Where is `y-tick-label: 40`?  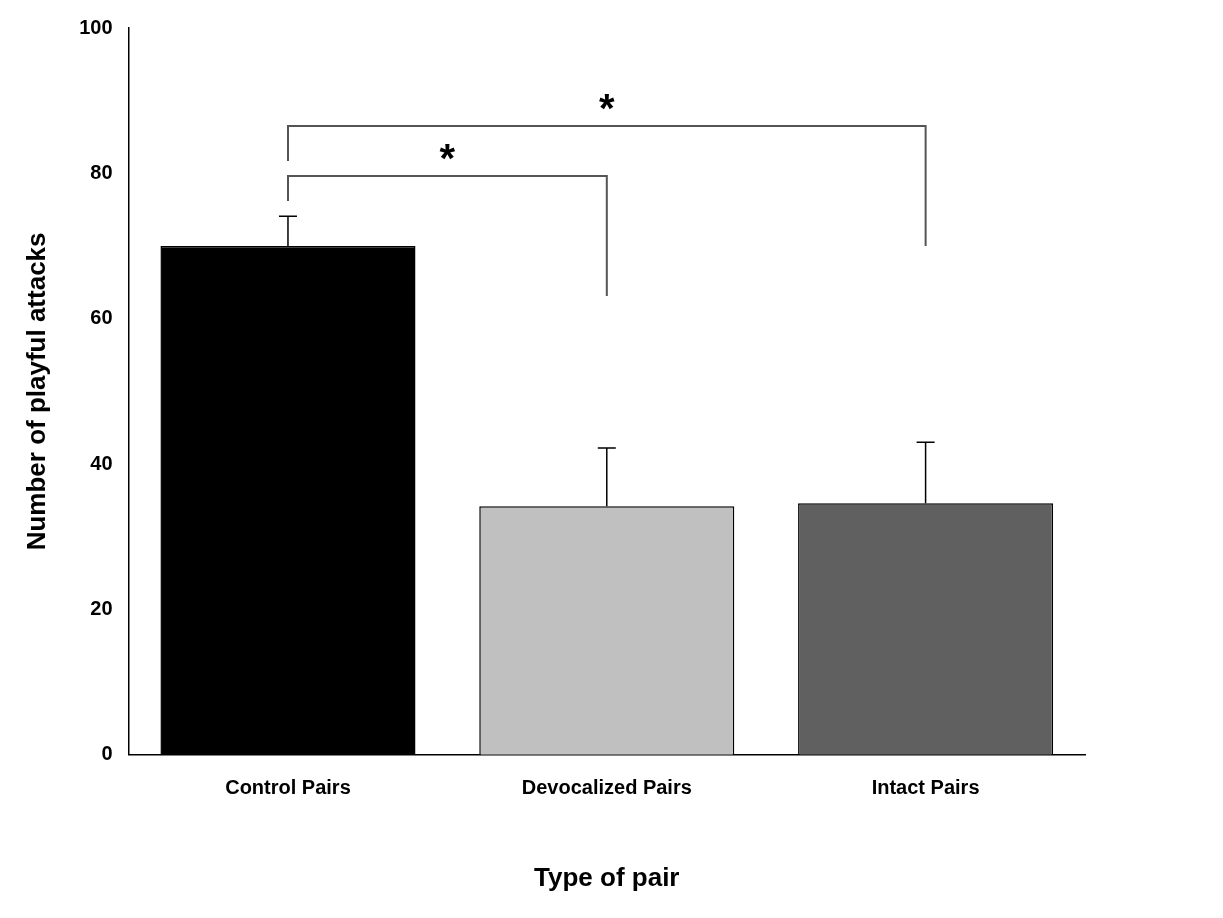
y-tick-label: 40 is located at coordinates (101, 462).